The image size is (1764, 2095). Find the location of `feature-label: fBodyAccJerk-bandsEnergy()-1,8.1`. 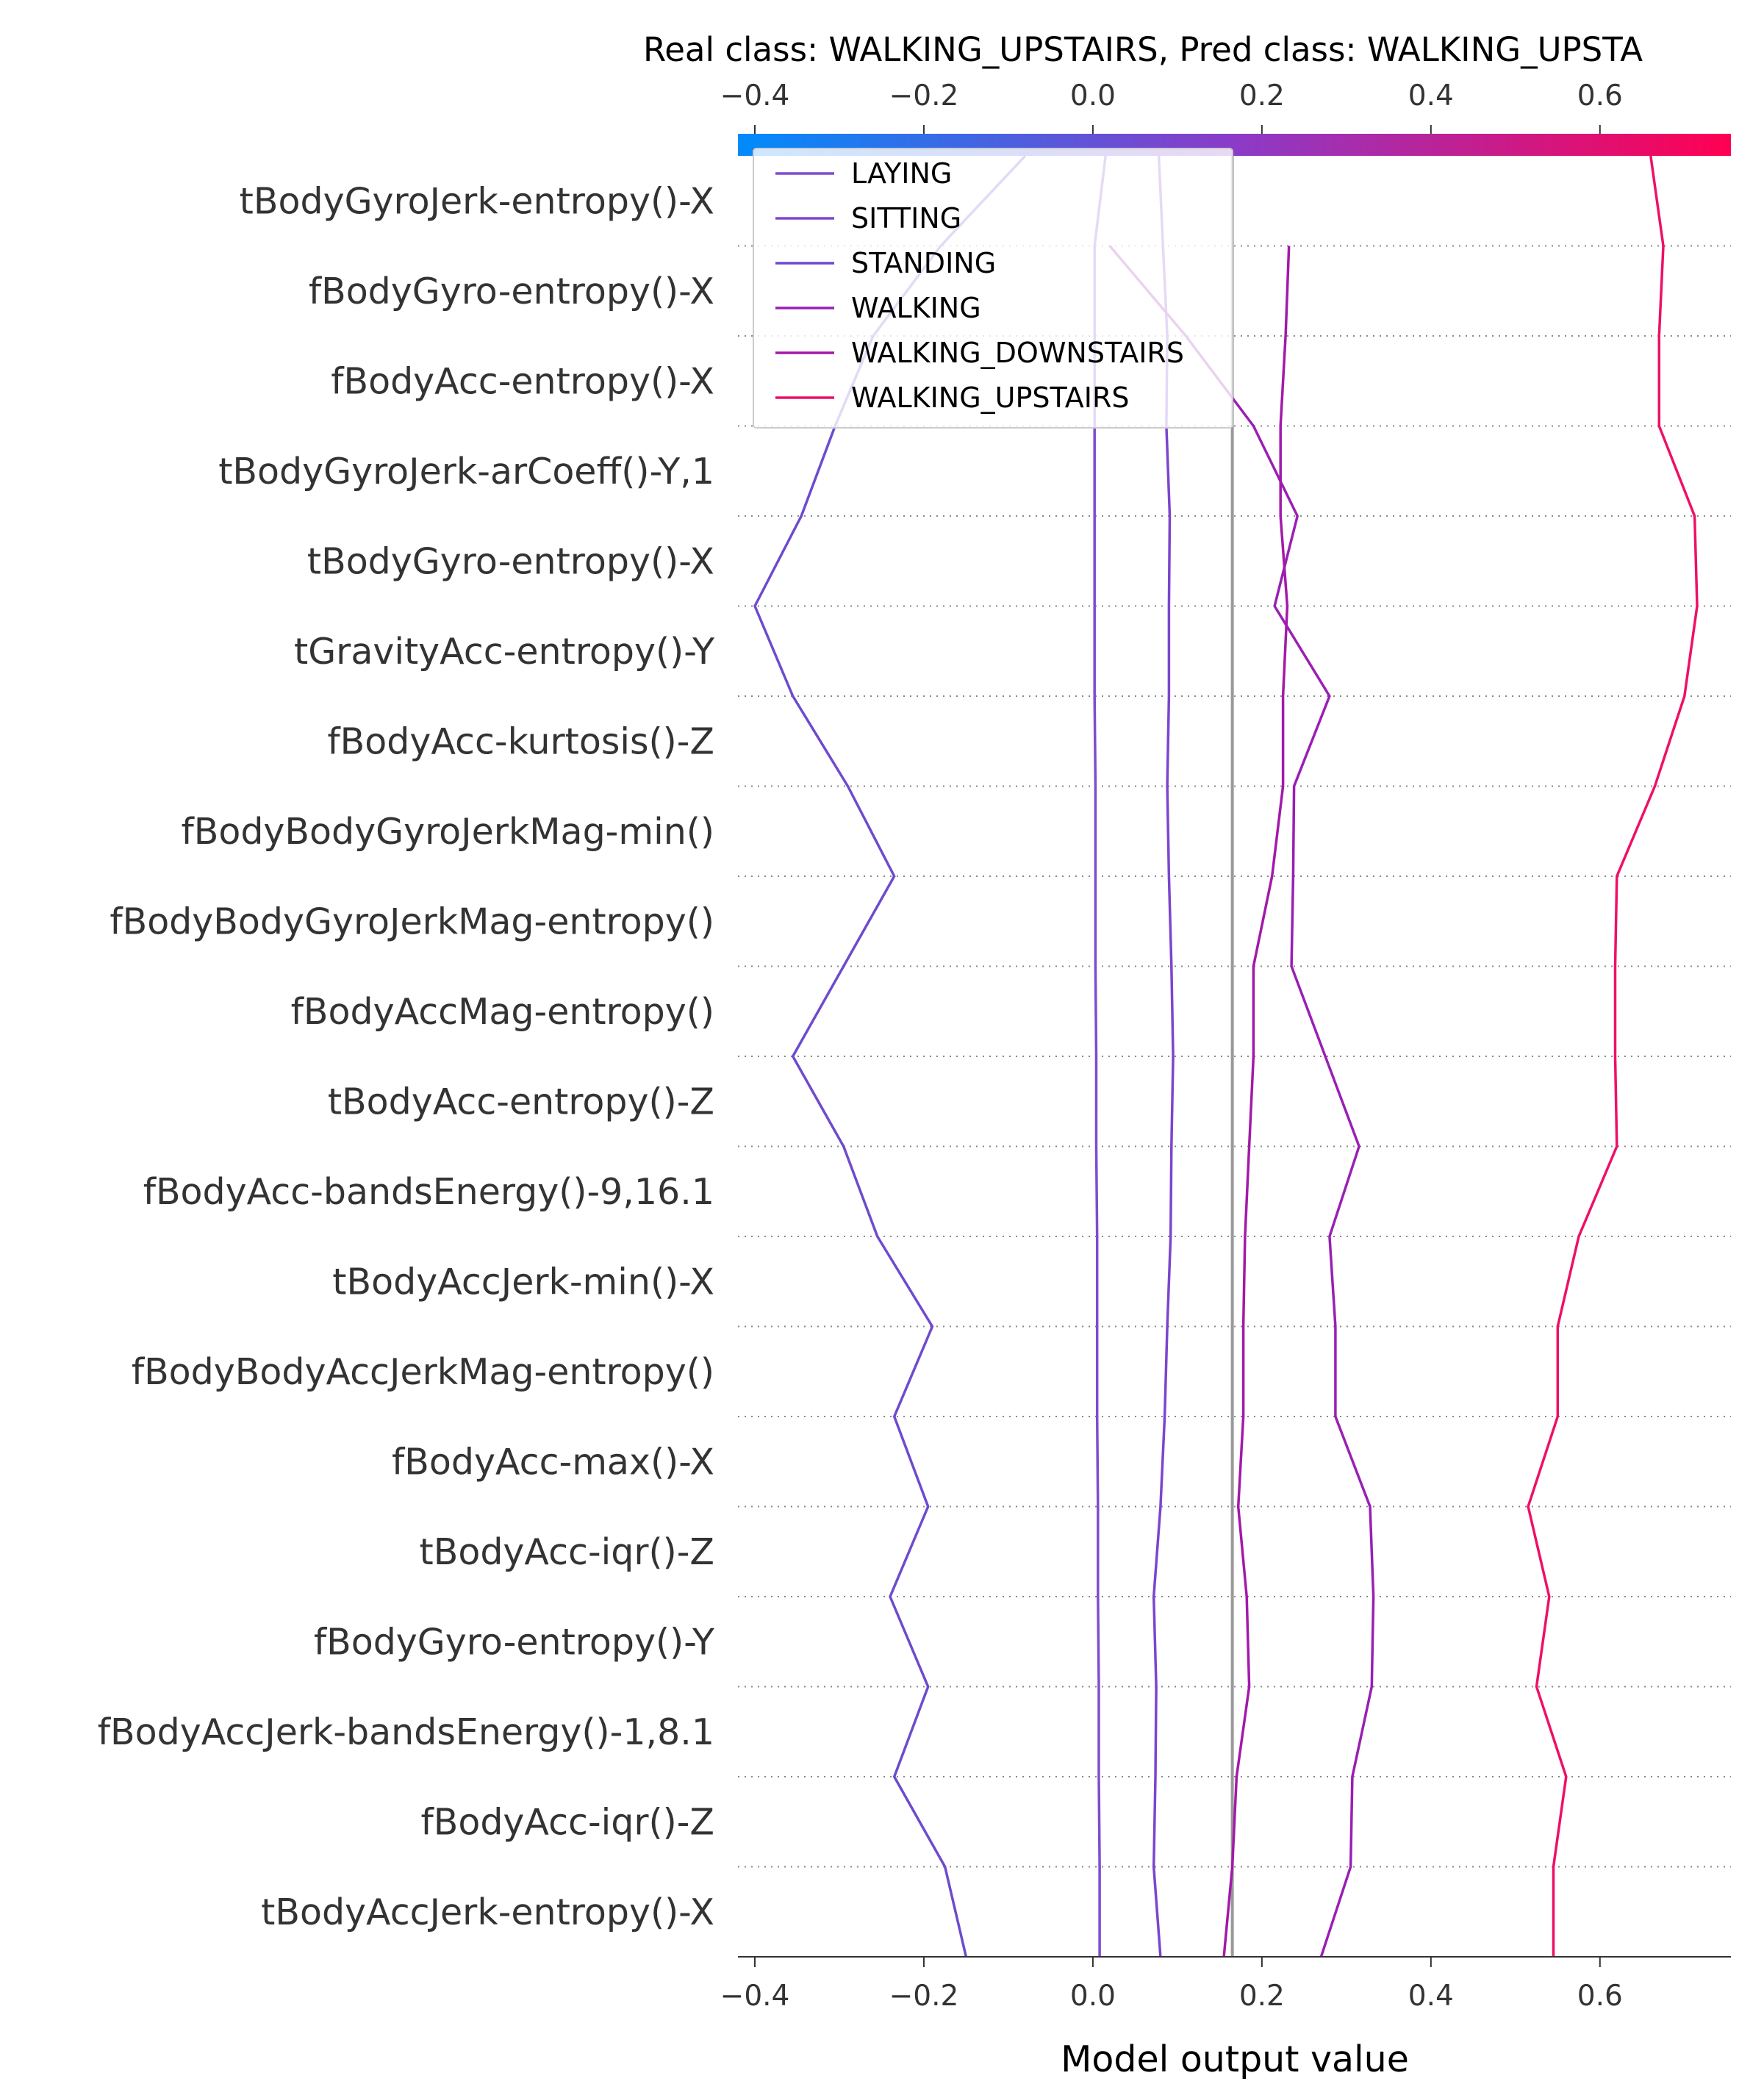

feature-label: fBodyAccJerk-bandsEnergy()-1,8.1 is located at coordinates (406, 1732).